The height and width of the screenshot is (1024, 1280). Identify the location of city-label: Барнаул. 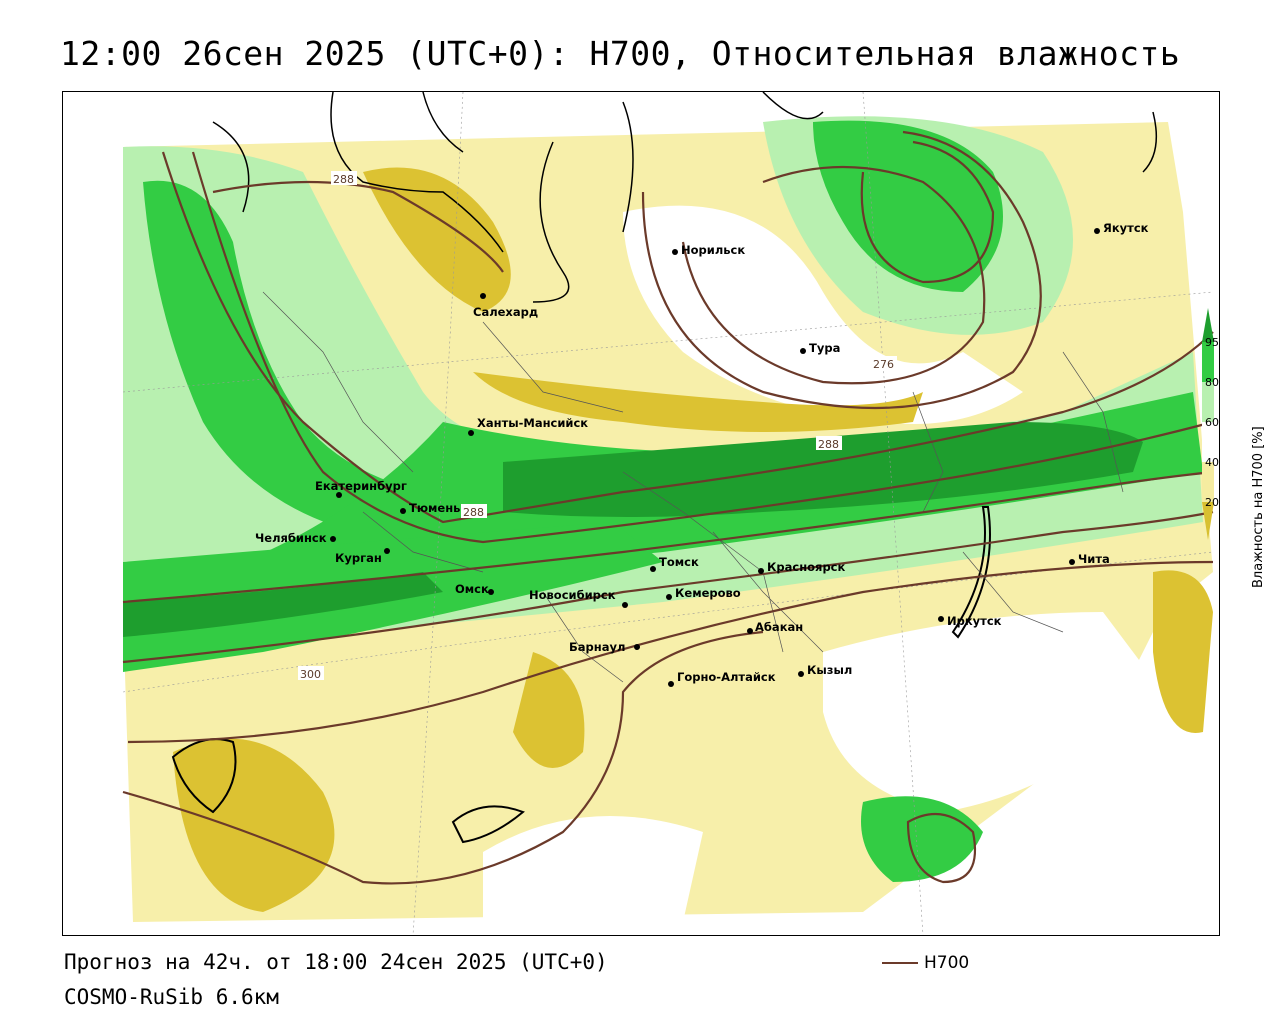
(597, 647).